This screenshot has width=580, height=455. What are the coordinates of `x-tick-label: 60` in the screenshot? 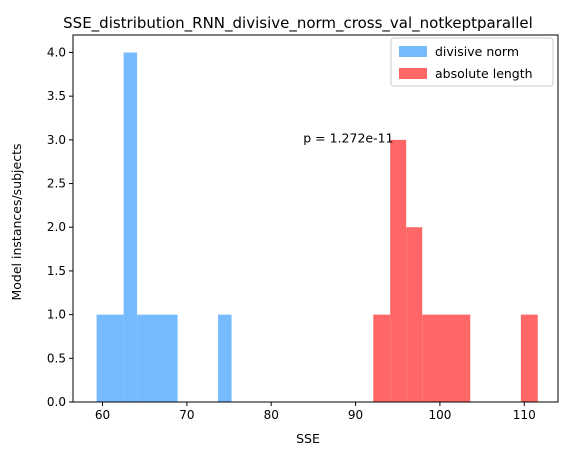 It's located at (102, 415).